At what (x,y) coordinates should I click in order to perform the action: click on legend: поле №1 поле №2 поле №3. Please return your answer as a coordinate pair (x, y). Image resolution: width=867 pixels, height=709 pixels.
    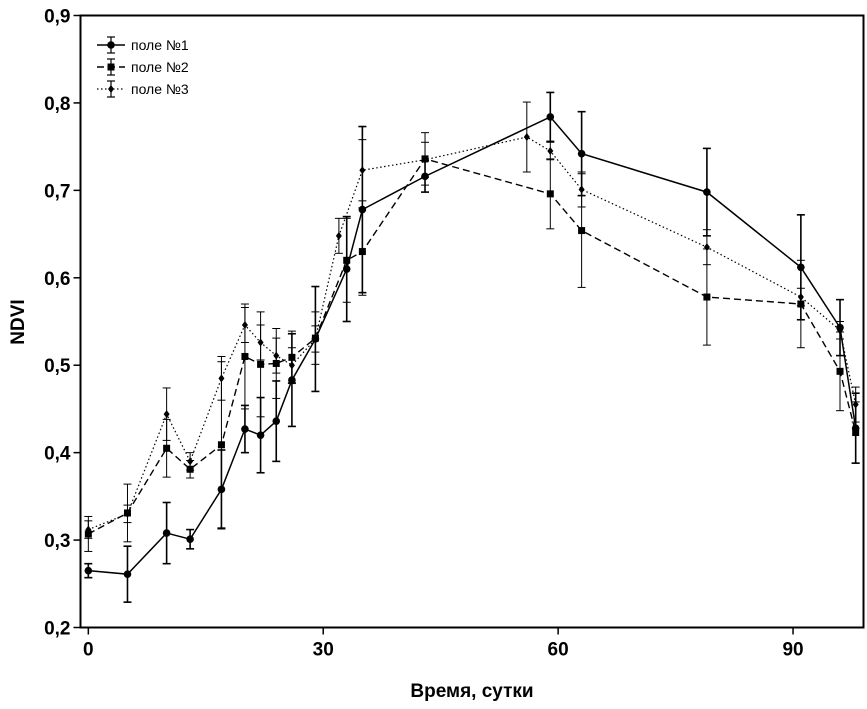
    Looking at the image, I should click on (143, 67).